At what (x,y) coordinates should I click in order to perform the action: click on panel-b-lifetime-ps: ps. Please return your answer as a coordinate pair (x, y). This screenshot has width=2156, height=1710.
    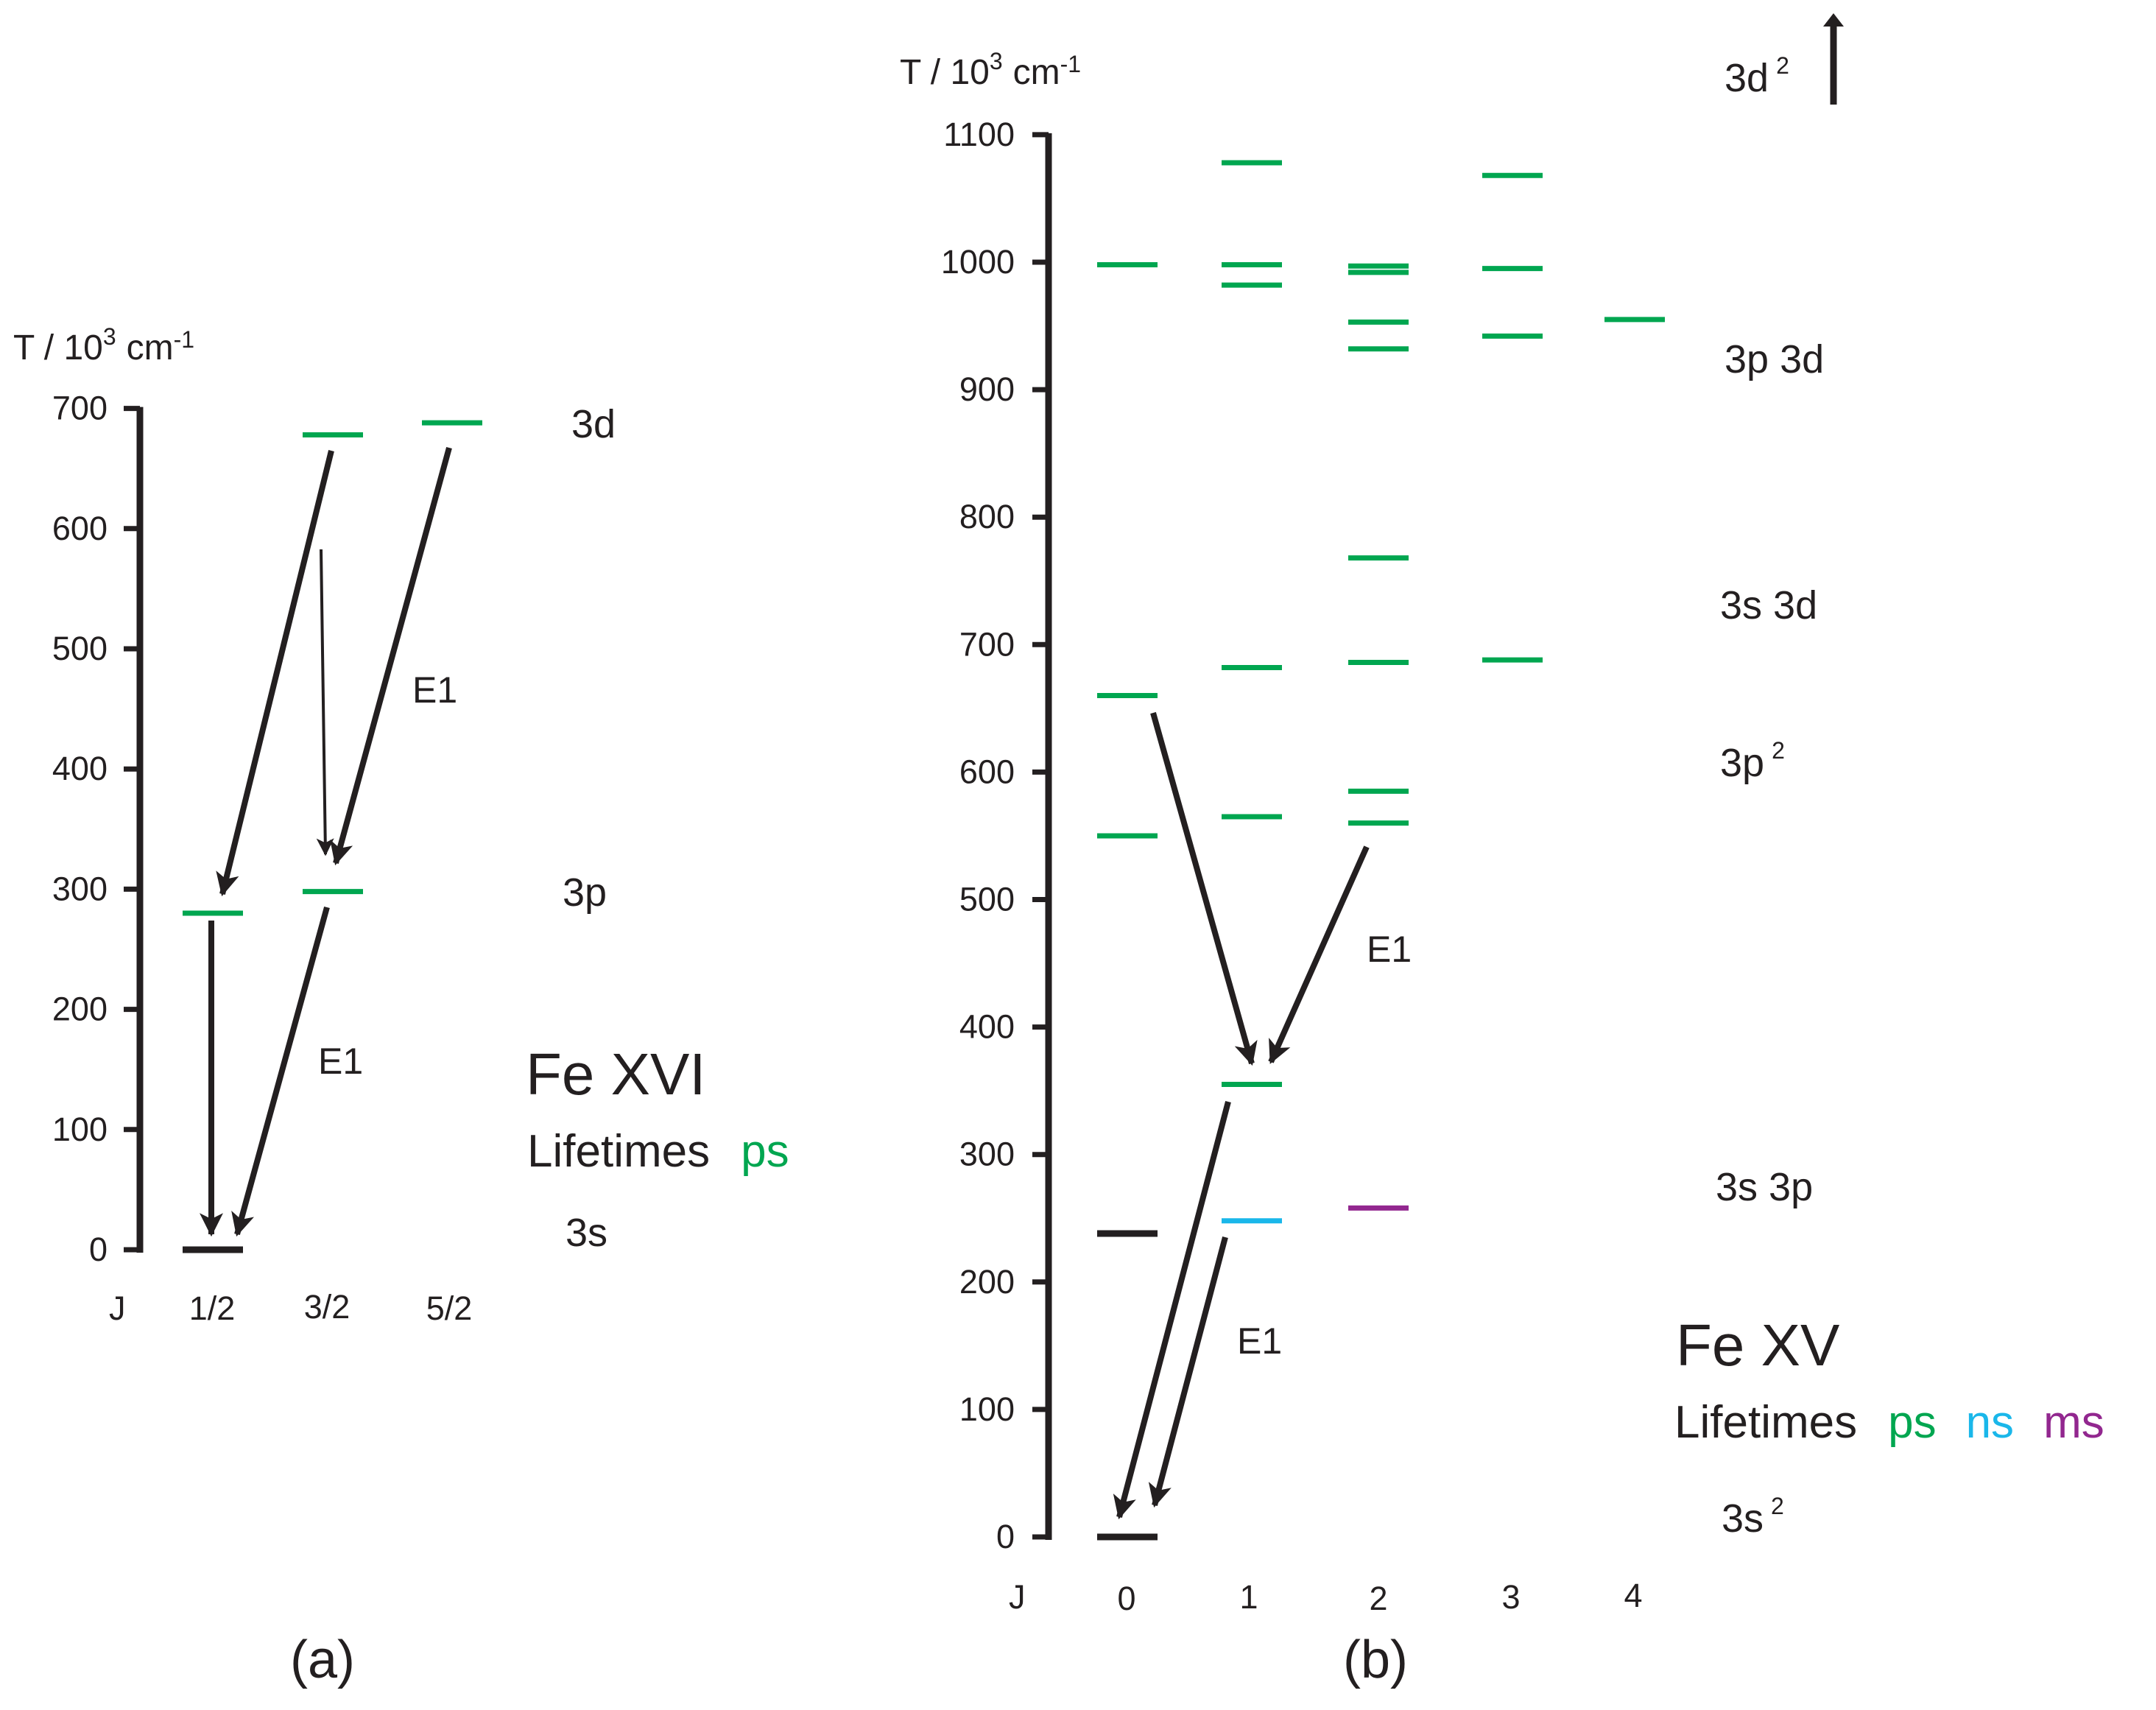
    Looking at the image, I should click on (1912, 1422).